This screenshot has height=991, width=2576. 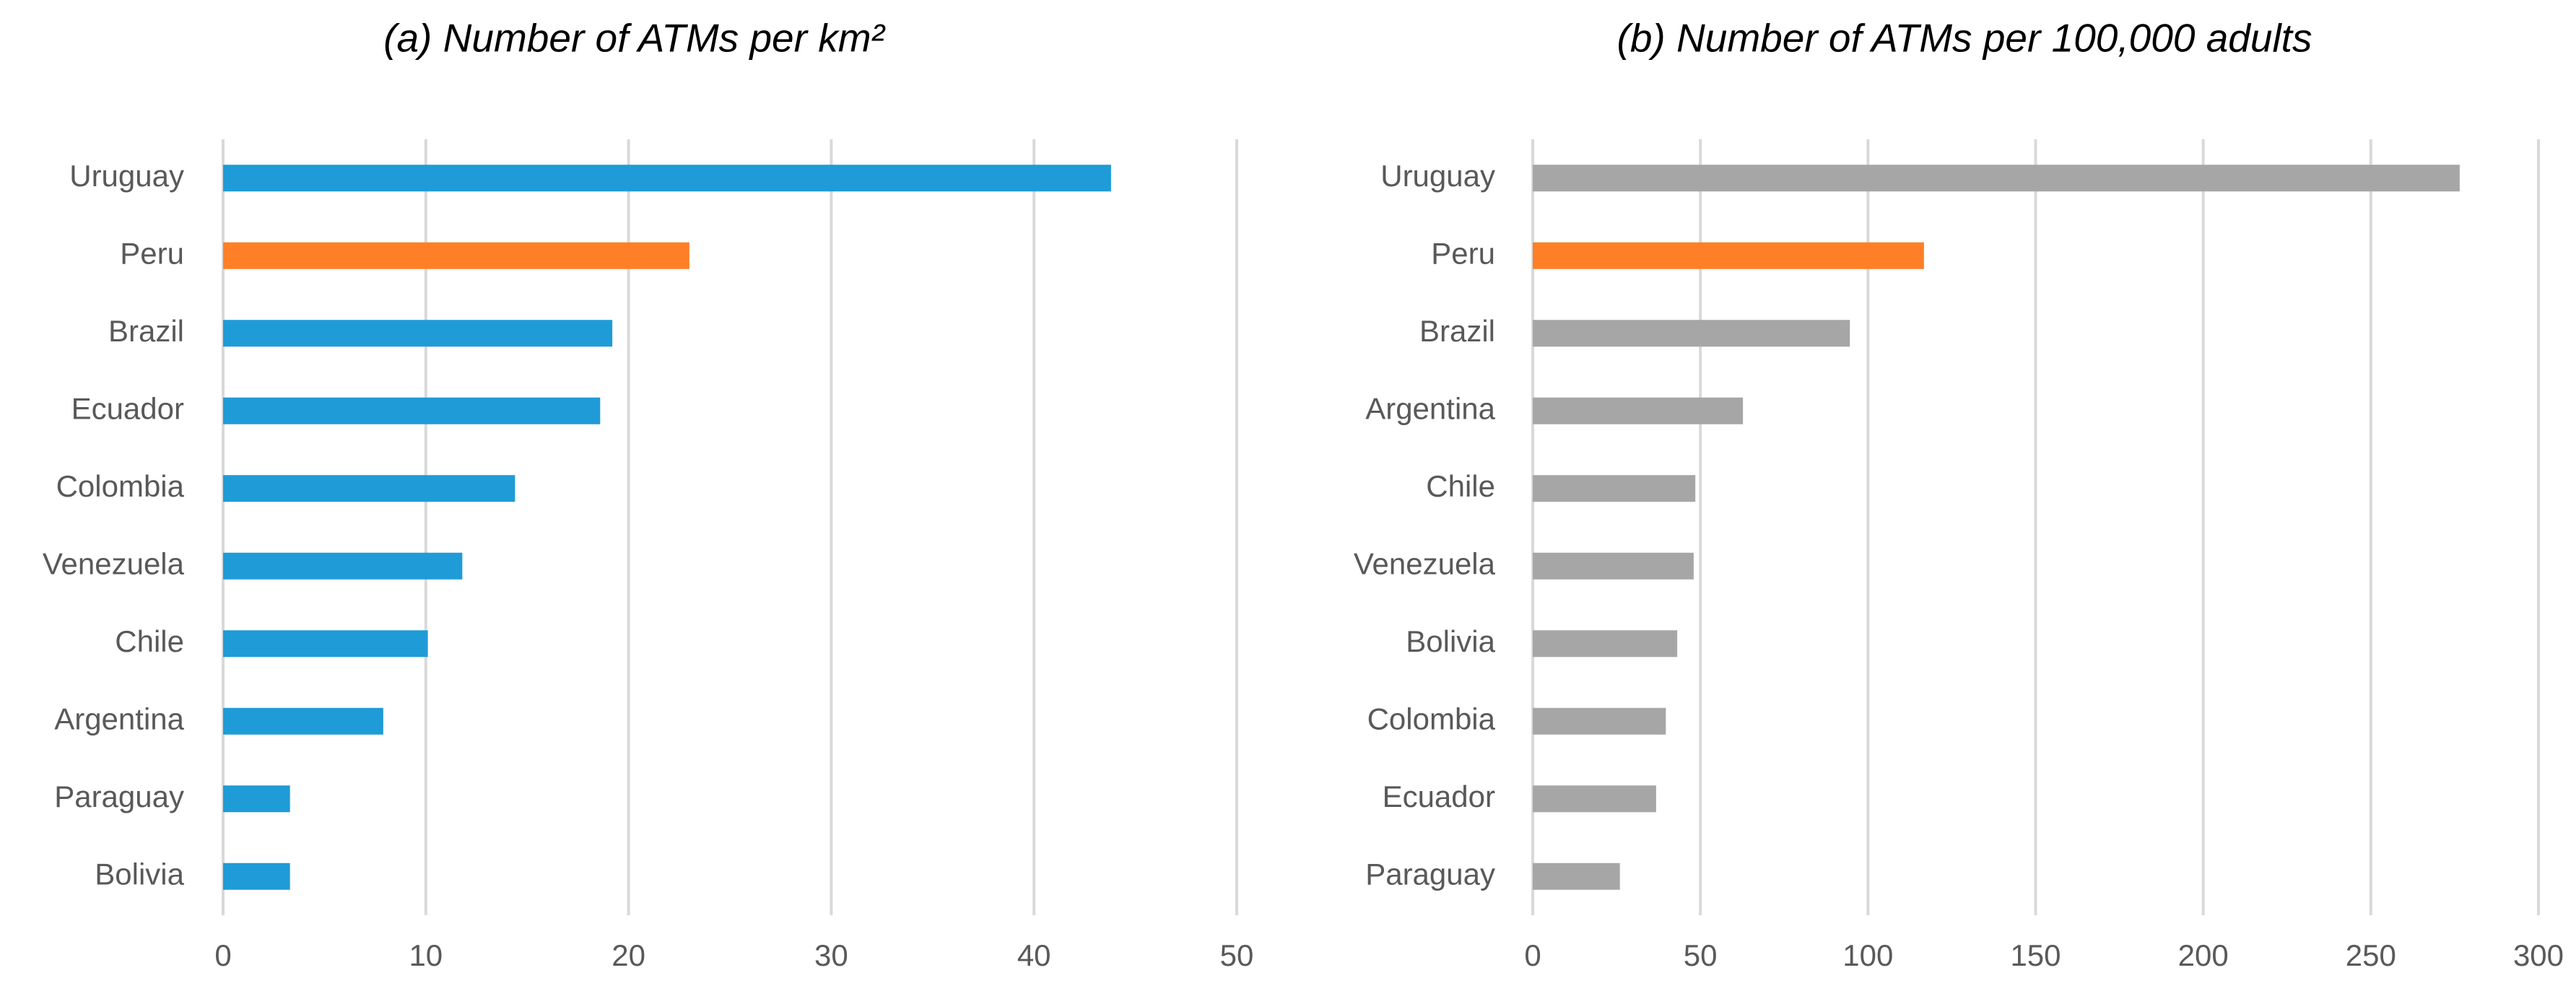 What do you see at coordinates (628, 955) in the screenshot?
I see `x-tick-label: 20` at bounding box center [628, 955].